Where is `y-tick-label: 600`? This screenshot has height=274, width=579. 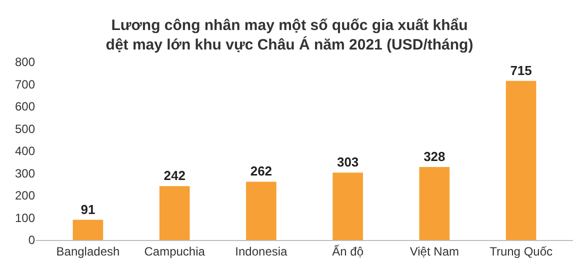 y-tick-label: 600 is located at coordinates (25, 107).